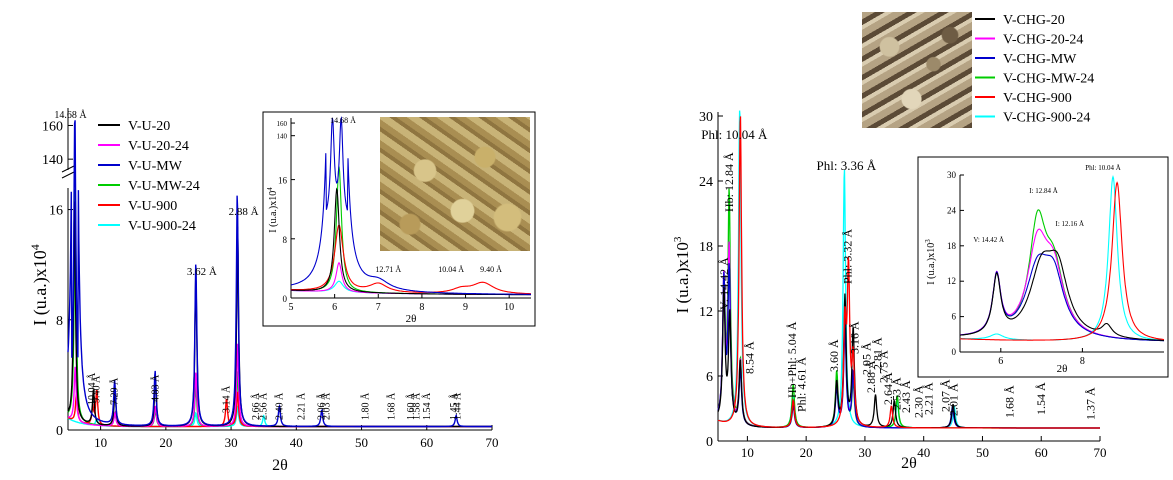  What do you see at coordinates (1041, 452) in the screenshot?
I see `right-x-tick-label: 60` at bounding box center [1041, 452].